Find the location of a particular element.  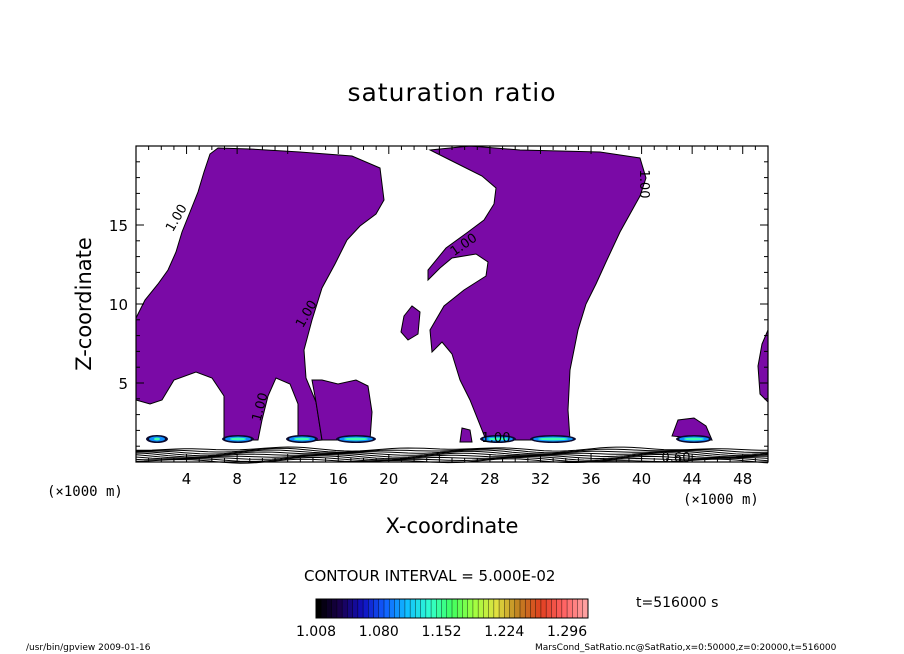

patch-x44-core is located at coordinates (694, 439).